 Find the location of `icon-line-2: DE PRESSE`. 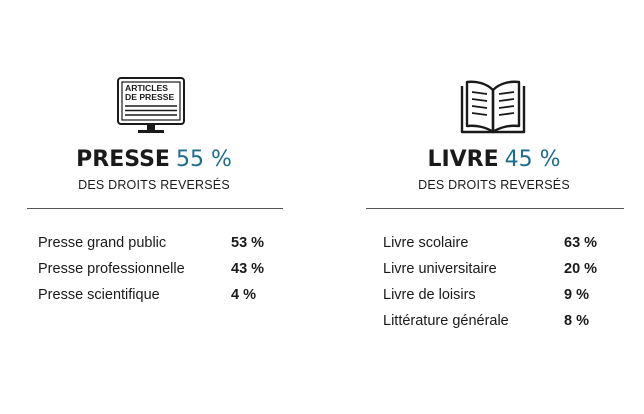

icon-line-2: DE PRESSE is located at coordinates (149, 97).